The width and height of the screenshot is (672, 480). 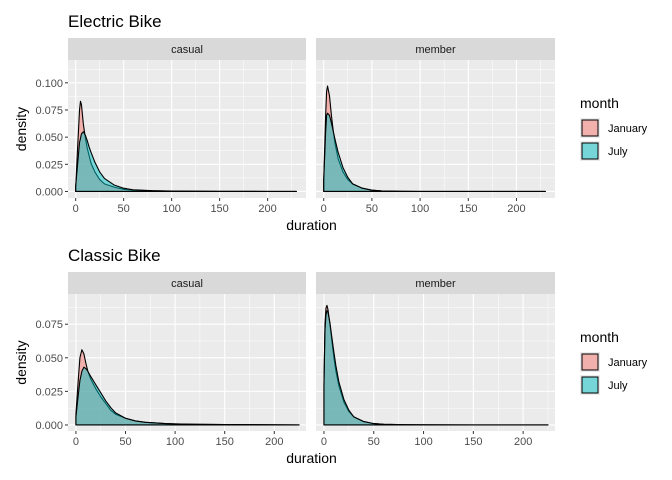 I want to click on classic-casual-strip, so click(x=187, y=283).